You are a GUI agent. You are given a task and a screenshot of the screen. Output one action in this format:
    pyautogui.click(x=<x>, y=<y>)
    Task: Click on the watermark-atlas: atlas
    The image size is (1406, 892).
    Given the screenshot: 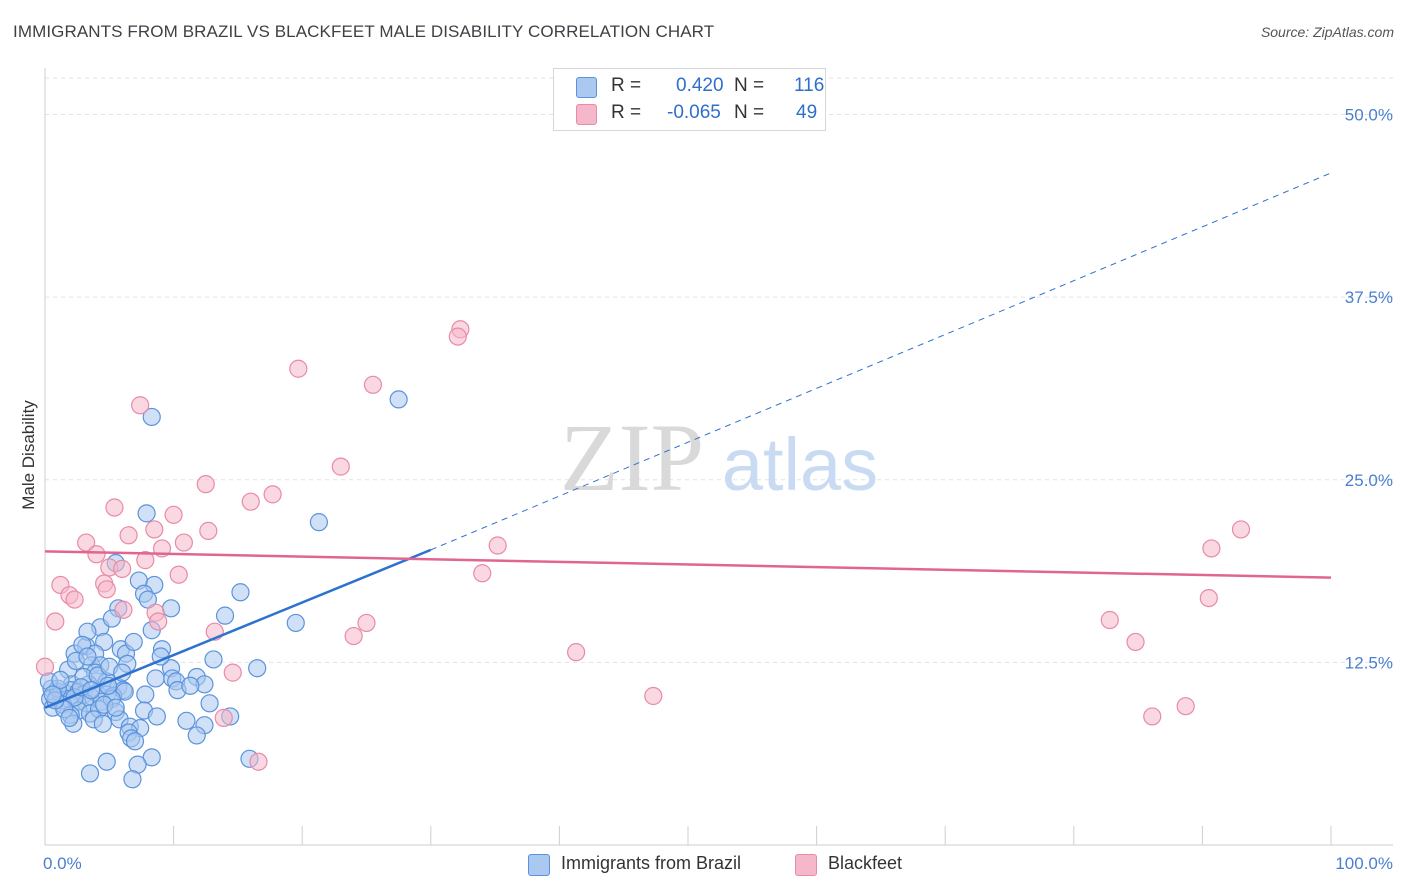 What is the action you would take?
    pyautogui.click(x=800, y=464)
    